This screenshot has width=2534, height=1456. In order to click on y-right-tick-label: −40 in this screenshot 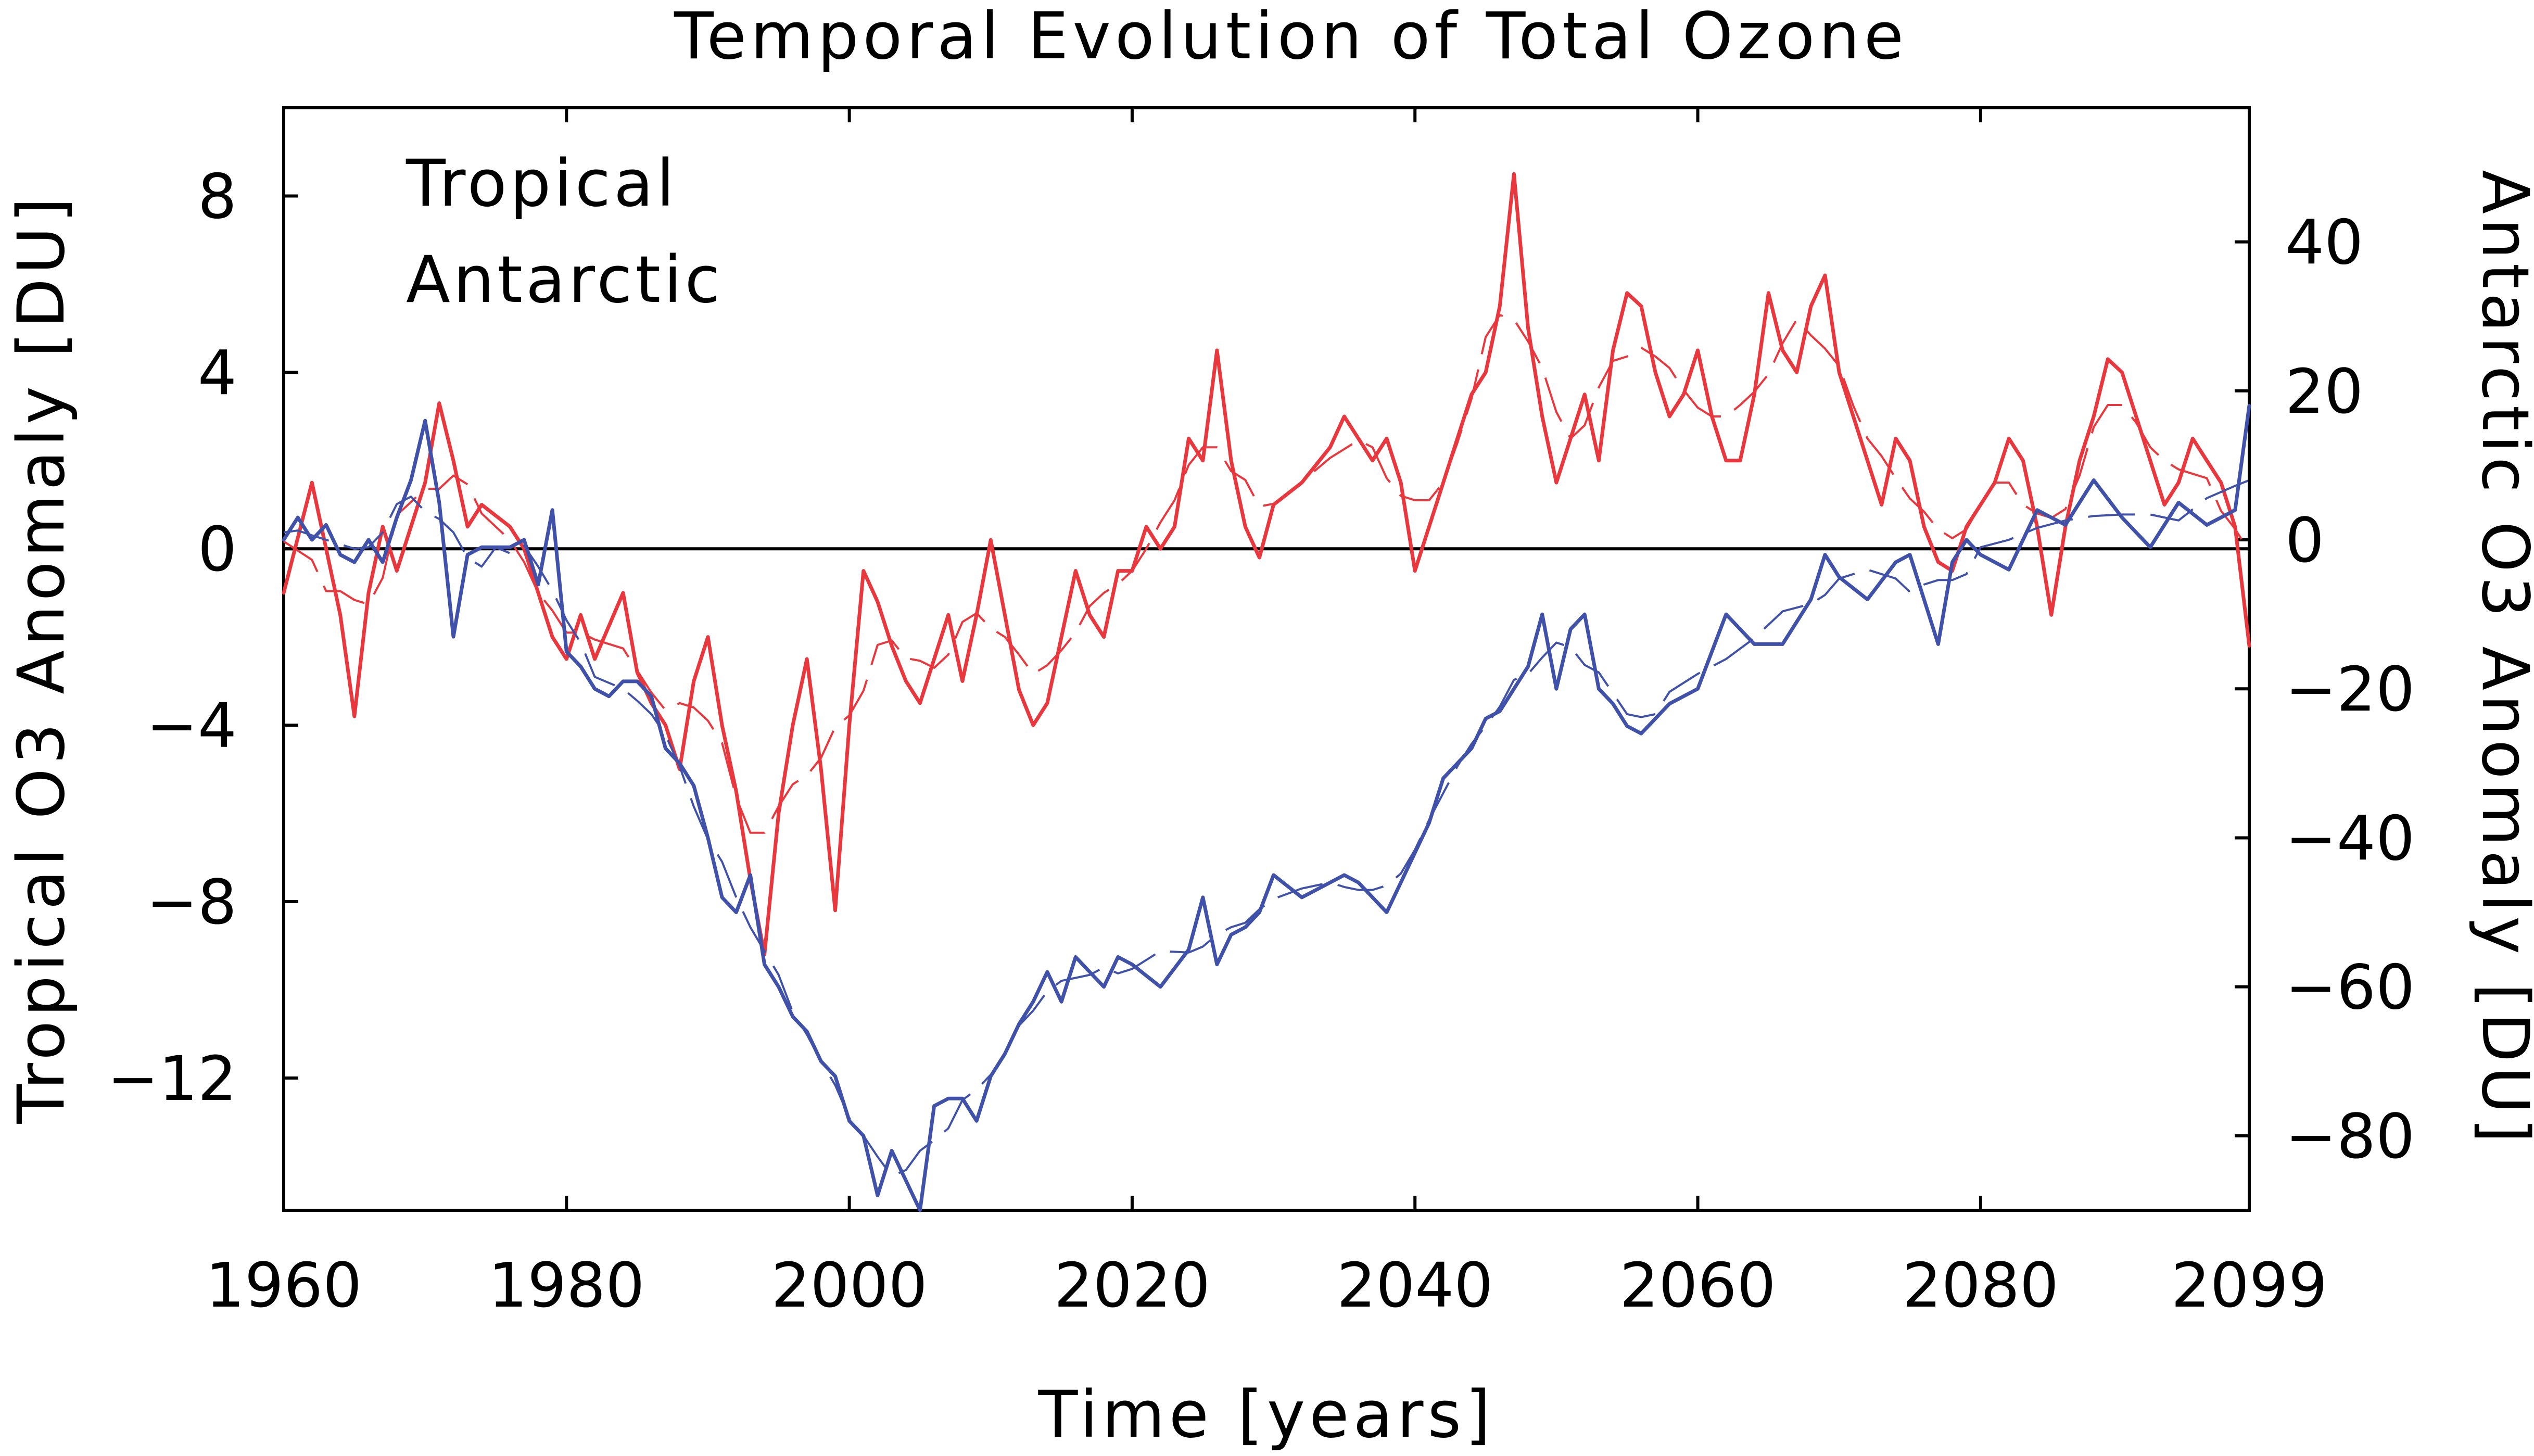, I will do `click(2350, 838)`.